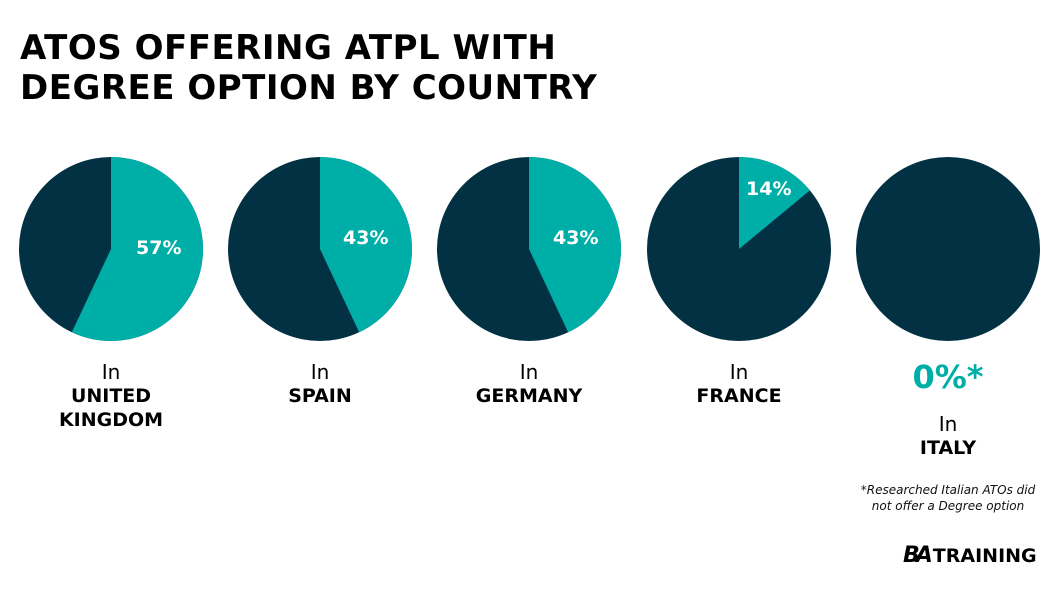 Image resolution: width=1060 pixels, height=600 pixels. I want to click on country-label-germany: In GERMANY, so click(529, 384).